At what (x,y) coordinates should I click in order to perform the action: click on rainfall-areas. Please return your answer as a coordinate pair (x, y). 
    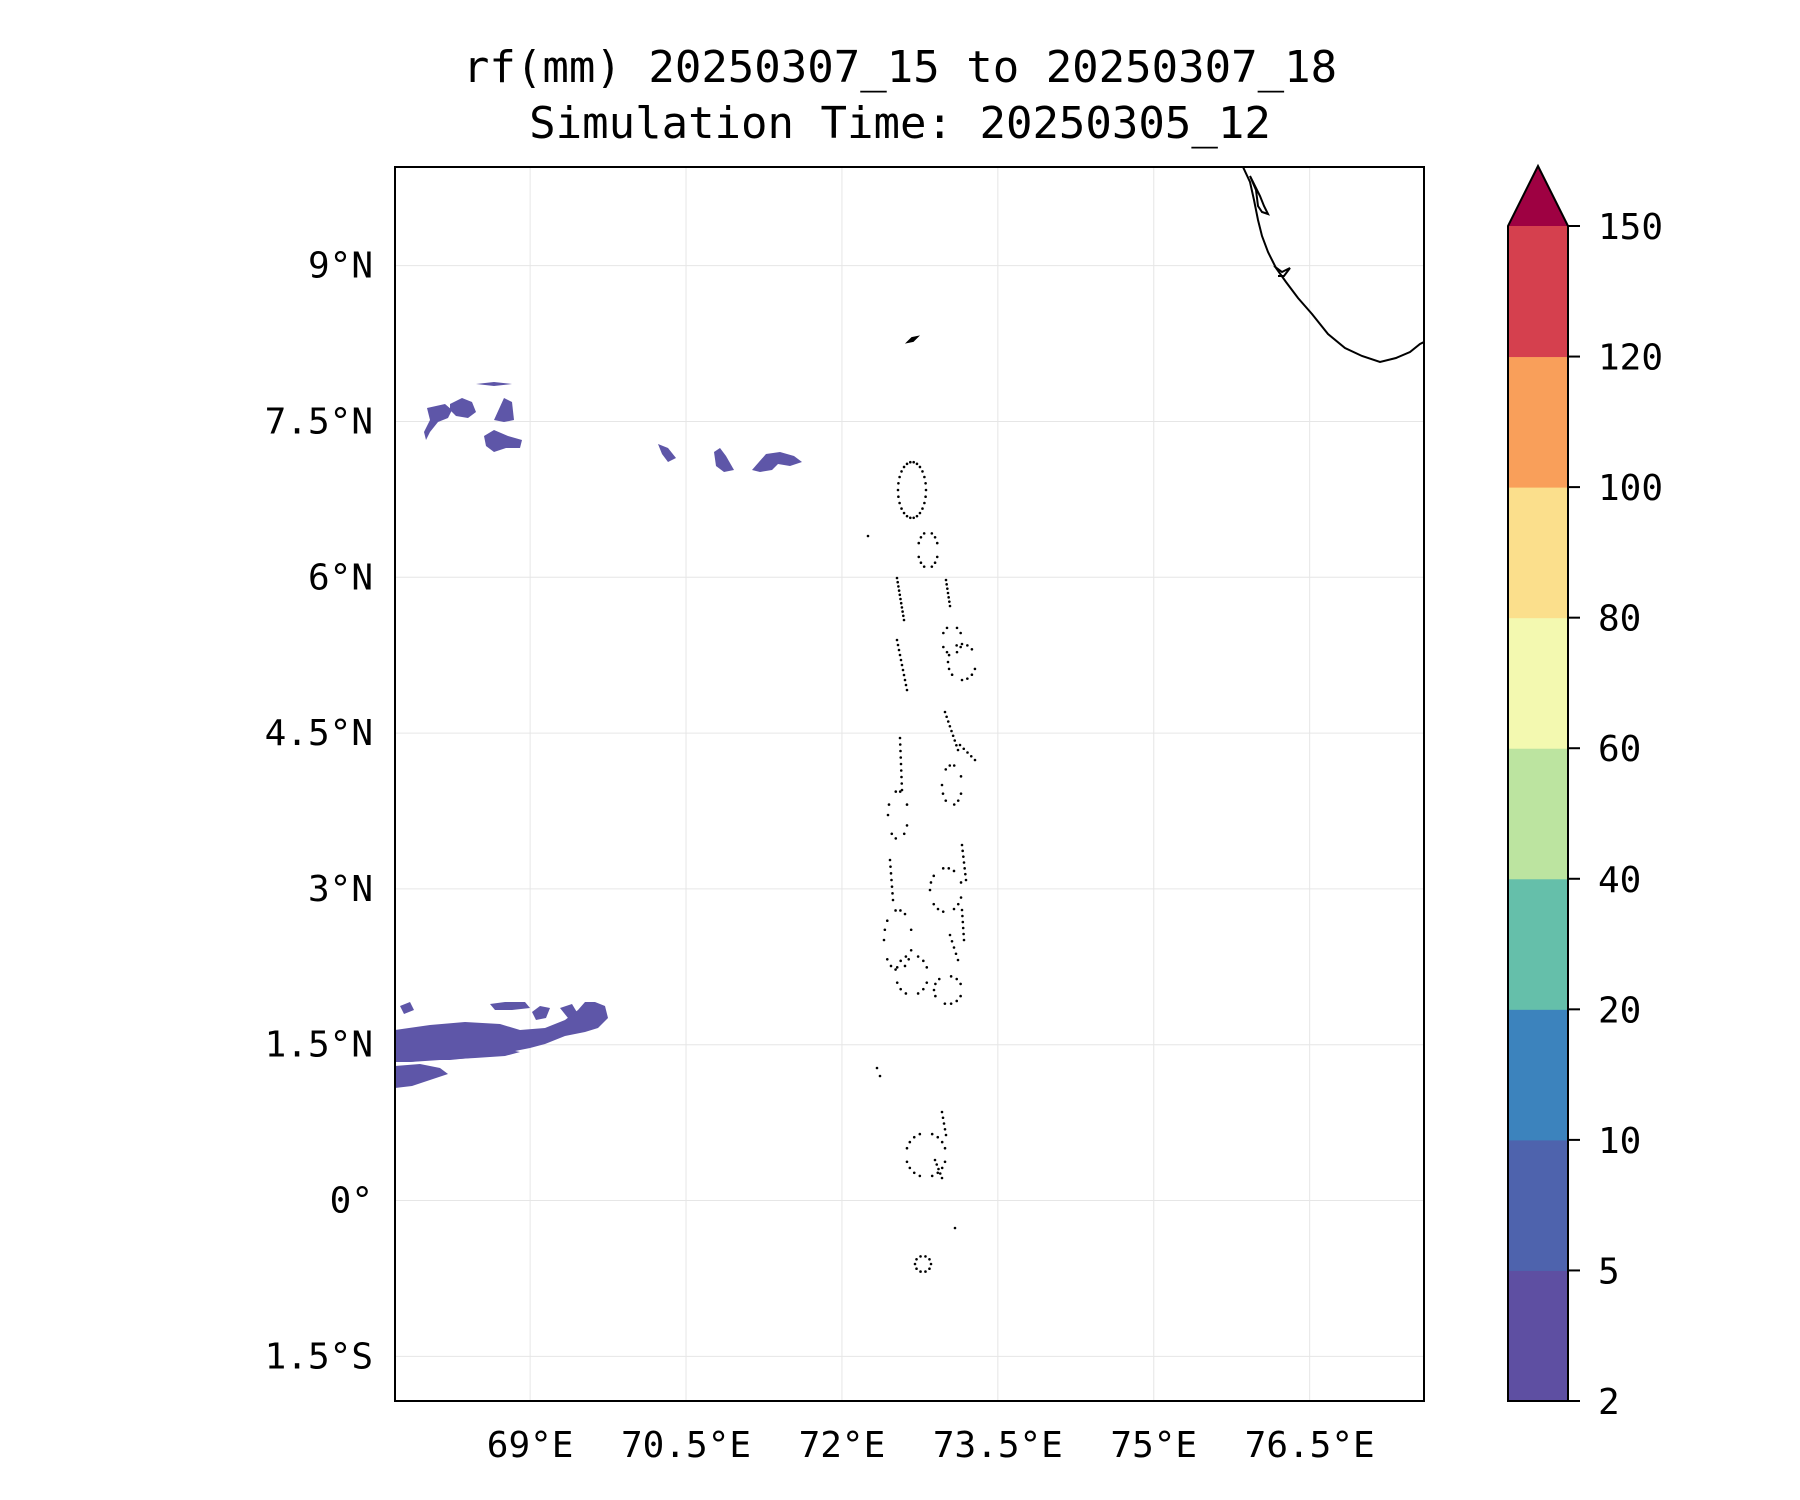
    Looking at the image, I should click on (598, 735).